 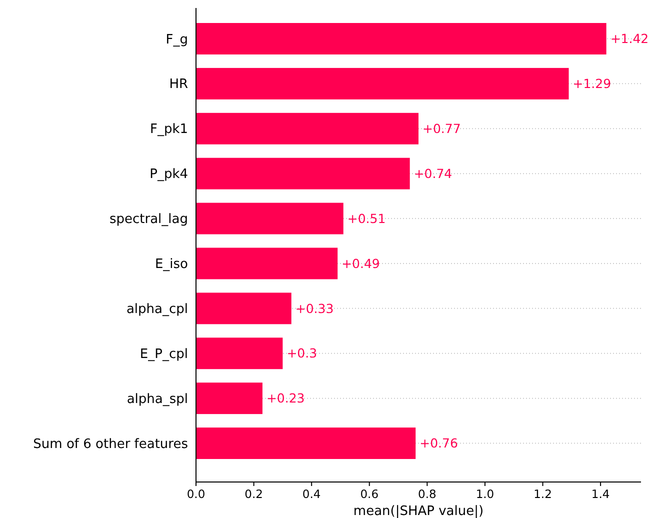 What do you see at coordinates (439, 443) in the screenshot?
I see `data-label: +0.76` at bounding box center [439, 443].